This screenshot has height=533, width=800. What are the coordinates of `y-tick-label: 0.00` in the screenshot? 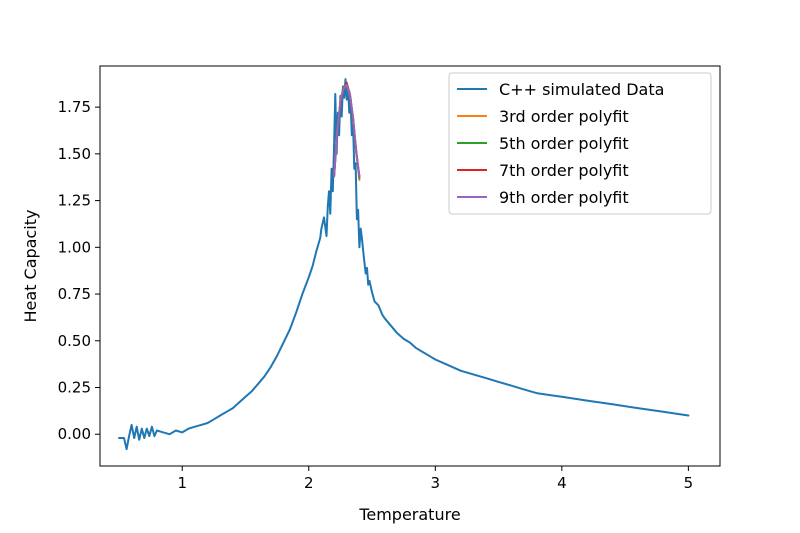 It's located at (74, 434).